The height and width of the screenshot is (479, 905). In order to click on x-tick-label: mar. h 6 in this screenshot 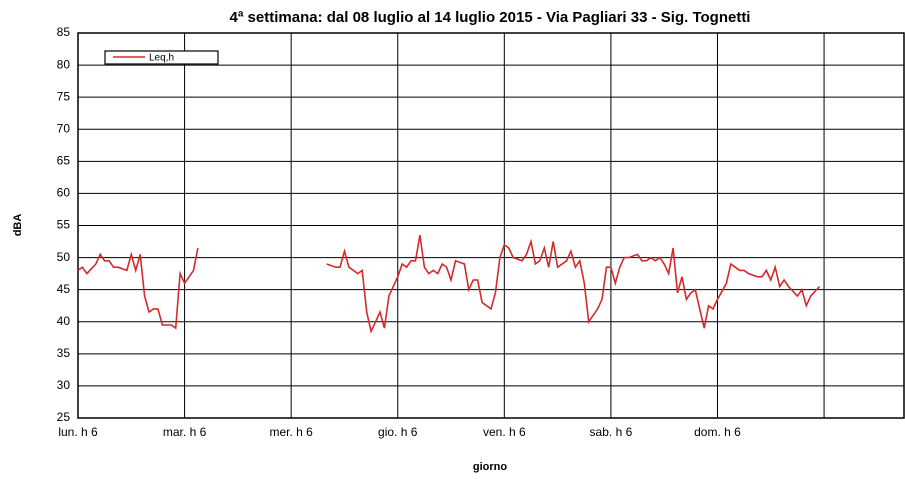, I will do `click(185, 432)`.